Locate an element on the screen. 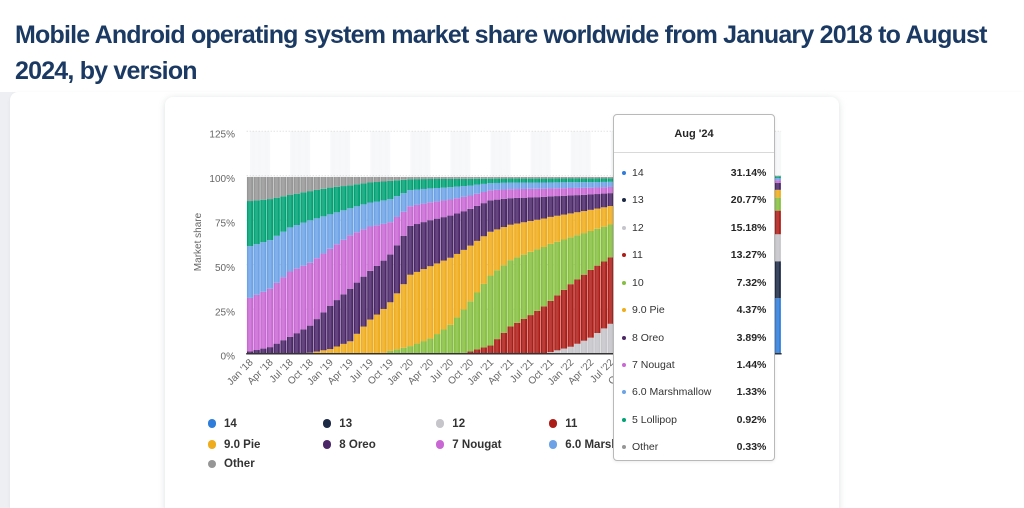 The height and width of the screenshot is (508, 1024). svg-text: 25% is located at coordinates (225, 312).